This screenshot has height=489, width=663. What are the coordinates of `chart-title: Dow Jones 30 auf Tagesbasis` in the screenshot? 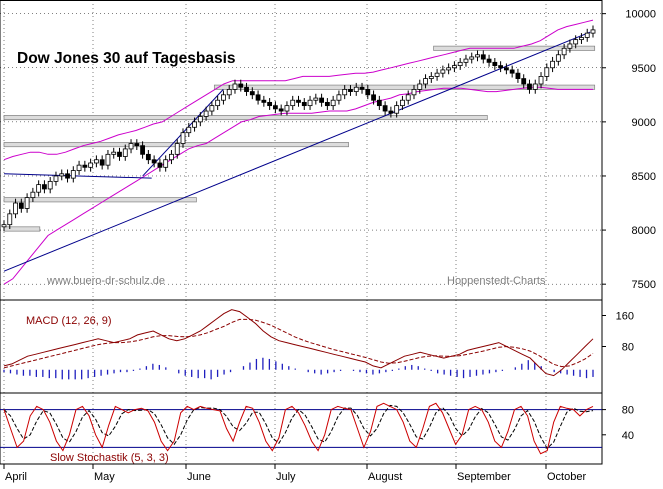 It's located at (126, 58).